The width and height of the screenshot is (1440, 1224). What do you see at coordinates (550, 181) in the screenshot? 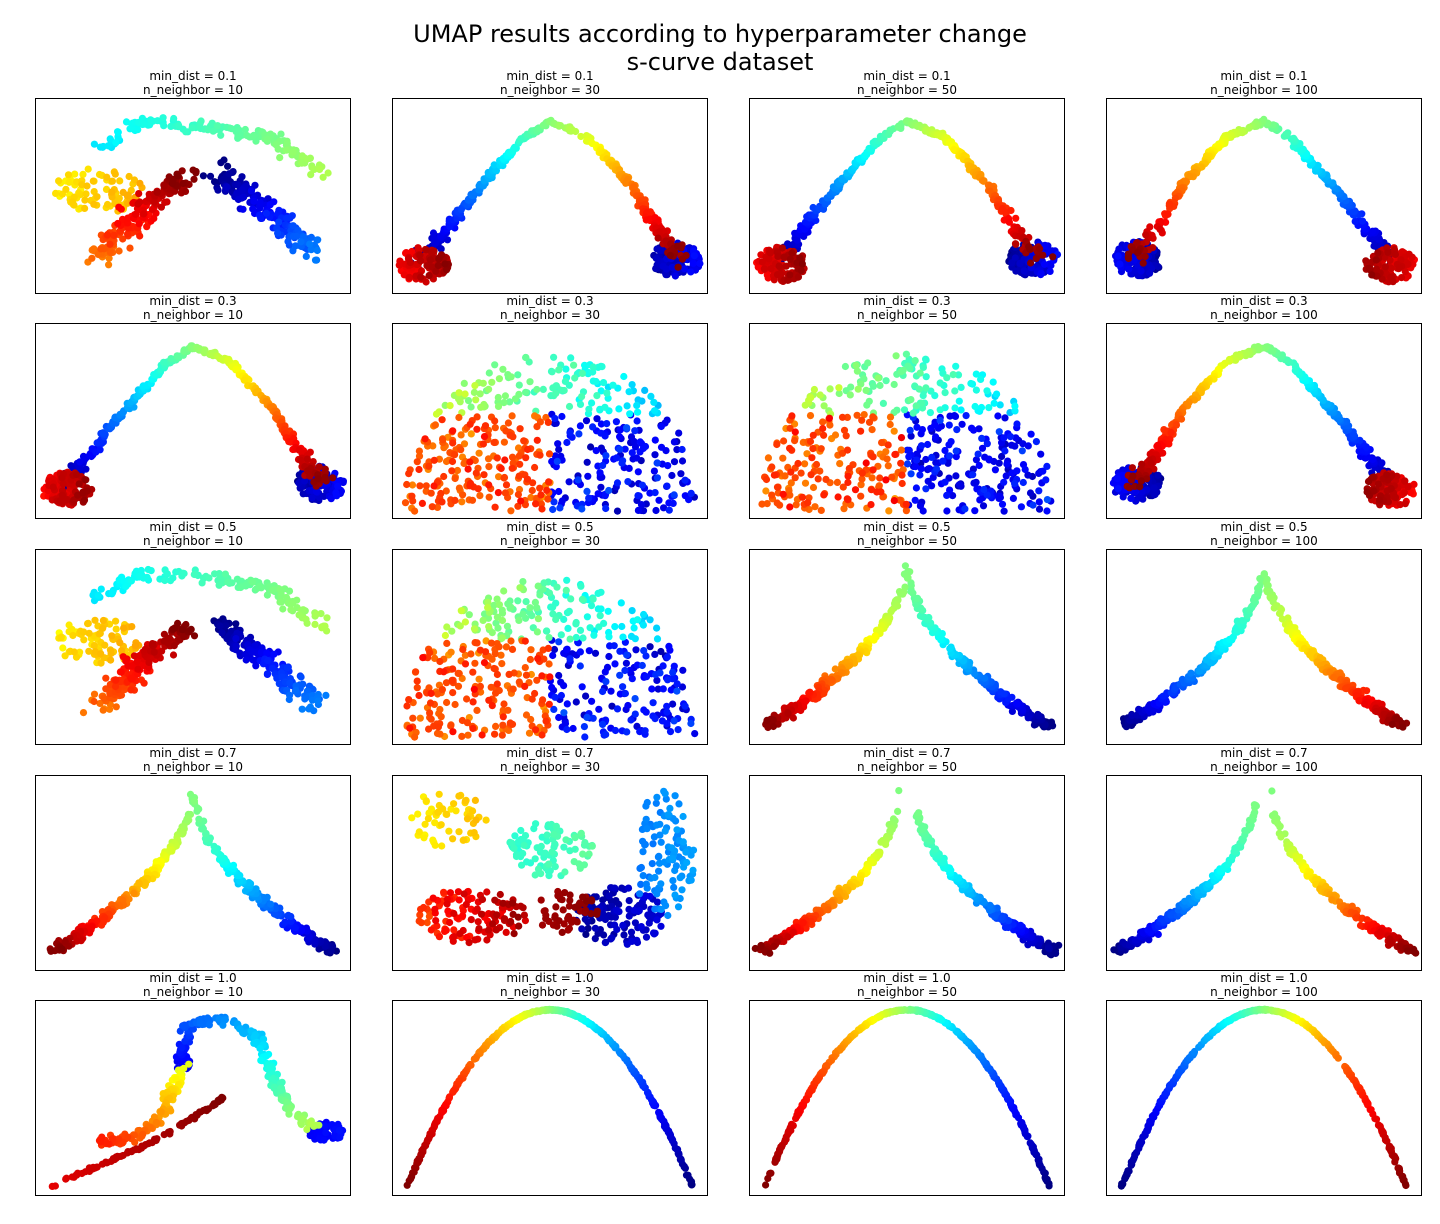
I see `subplot: min_dist = 0.1 n_neighbor = 30` at bounding box center [550, 181].